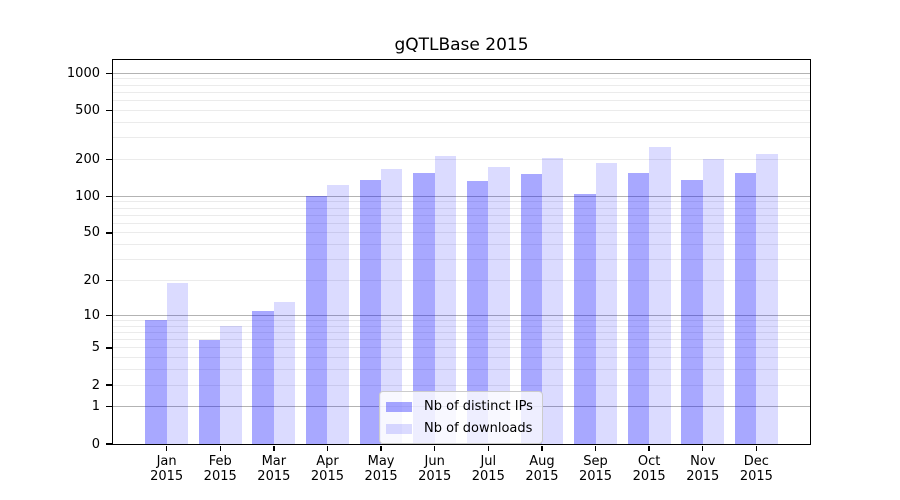 The image size is (900, 500). Describe the element at coordinates (284, 373) in the screenshot. I see `bar-downloads-mar` at that location.